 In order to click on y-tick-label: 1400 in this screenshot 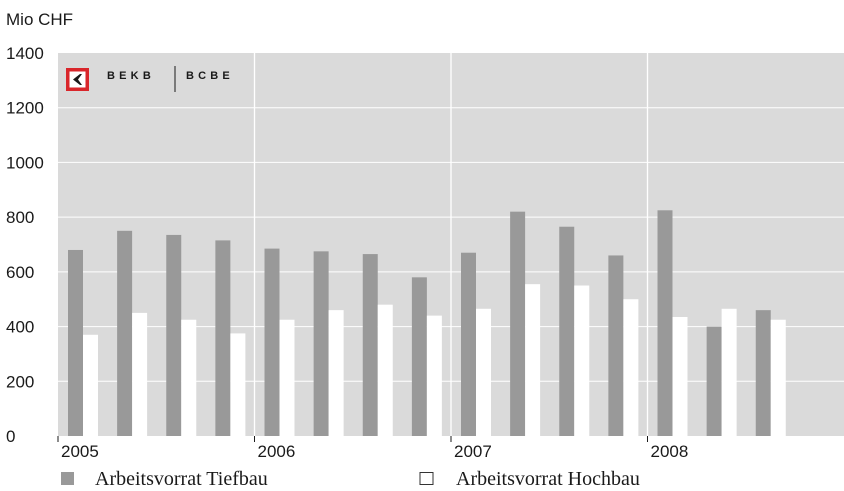, I will do `click(25, 53)`.